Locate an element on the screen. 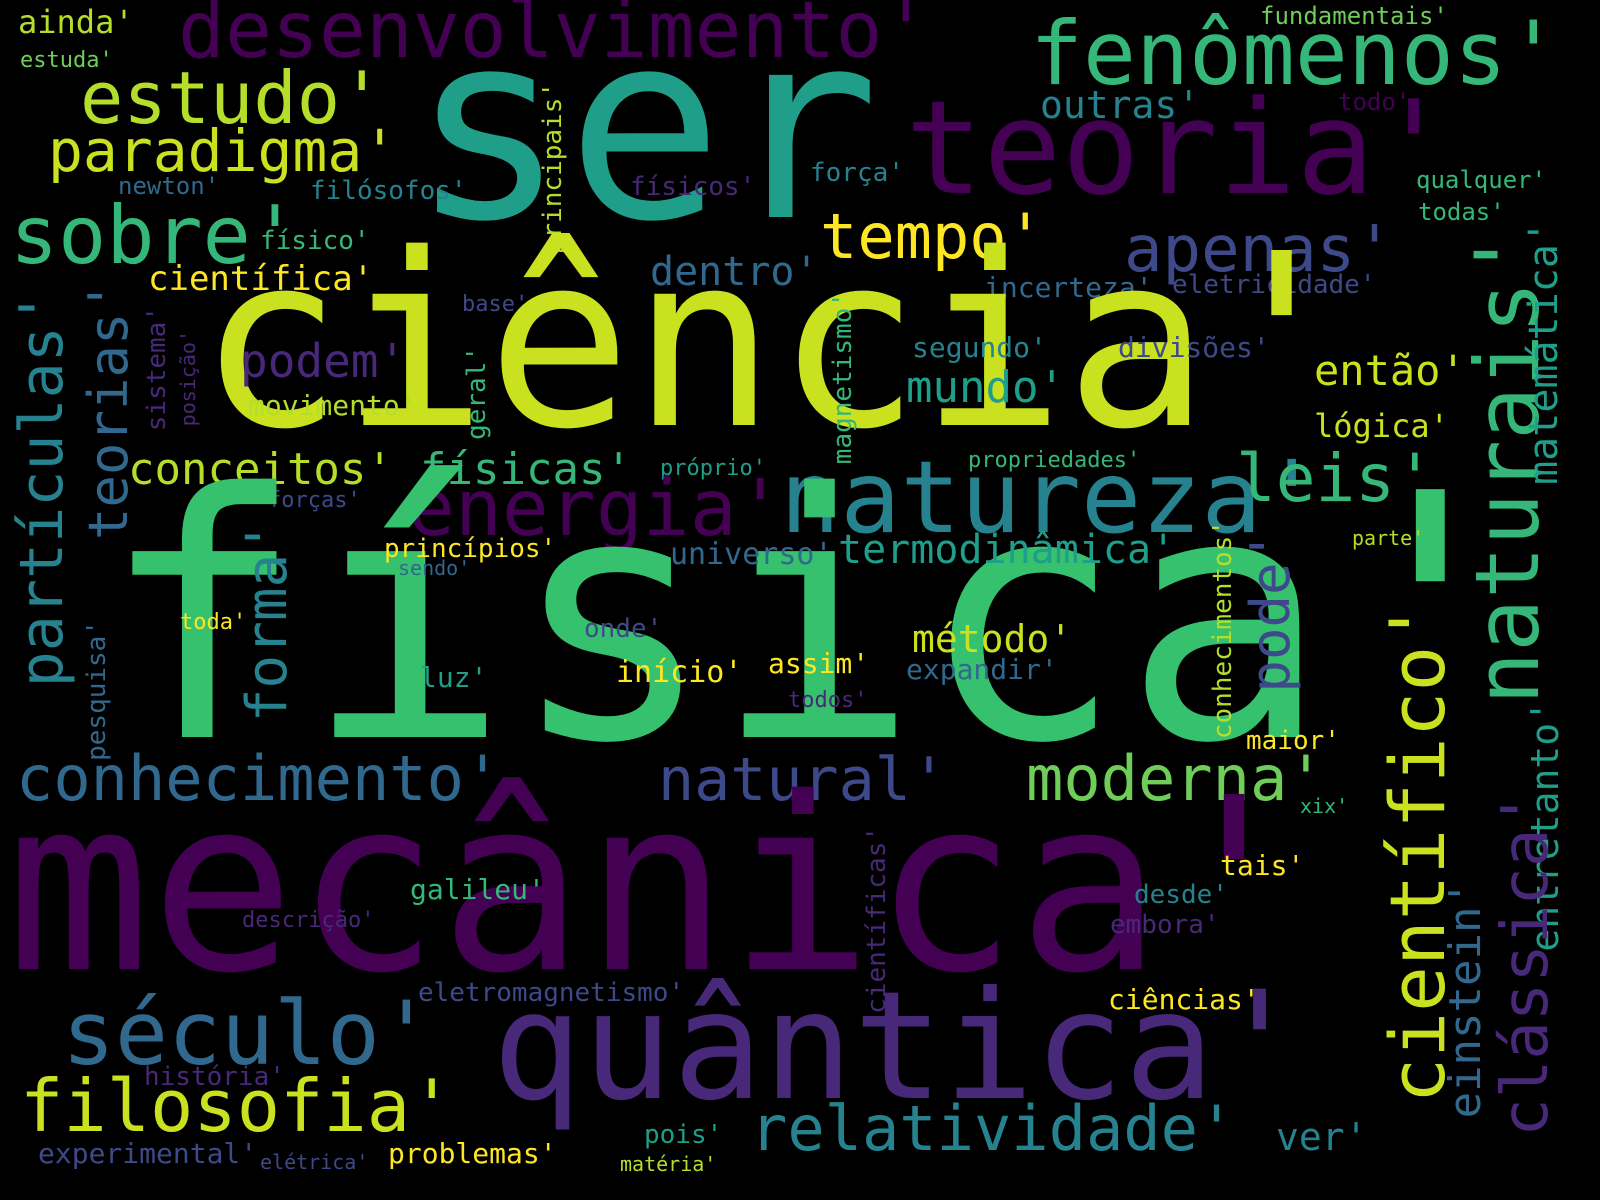 Image resolution: width=1600 pixels, height=1200 pixels. word-pois: pois' is located at coordinates (683, 1135).